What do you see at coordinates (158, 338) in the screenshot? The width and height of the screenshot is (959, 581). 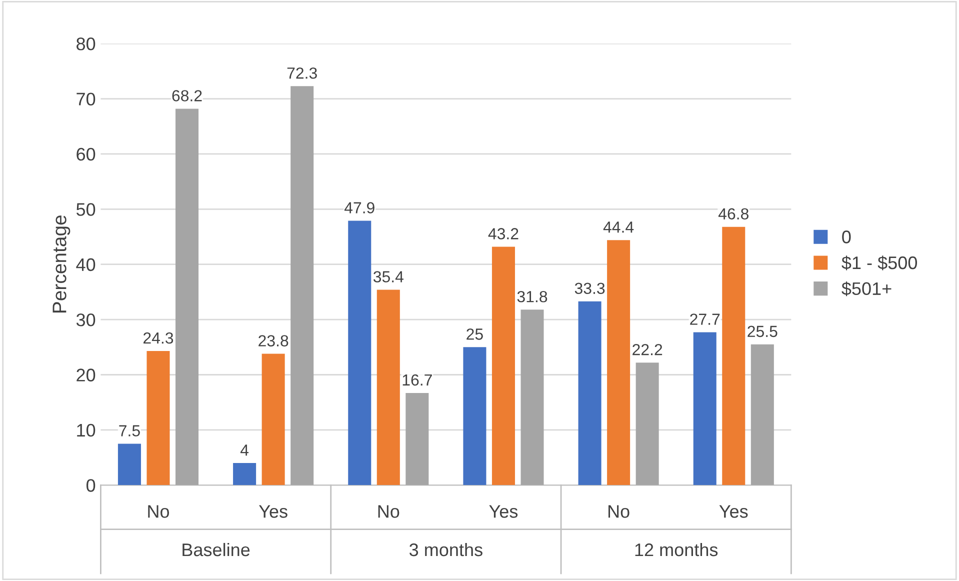 I see `data-label: 24.3` at bounding box center [158, 338].